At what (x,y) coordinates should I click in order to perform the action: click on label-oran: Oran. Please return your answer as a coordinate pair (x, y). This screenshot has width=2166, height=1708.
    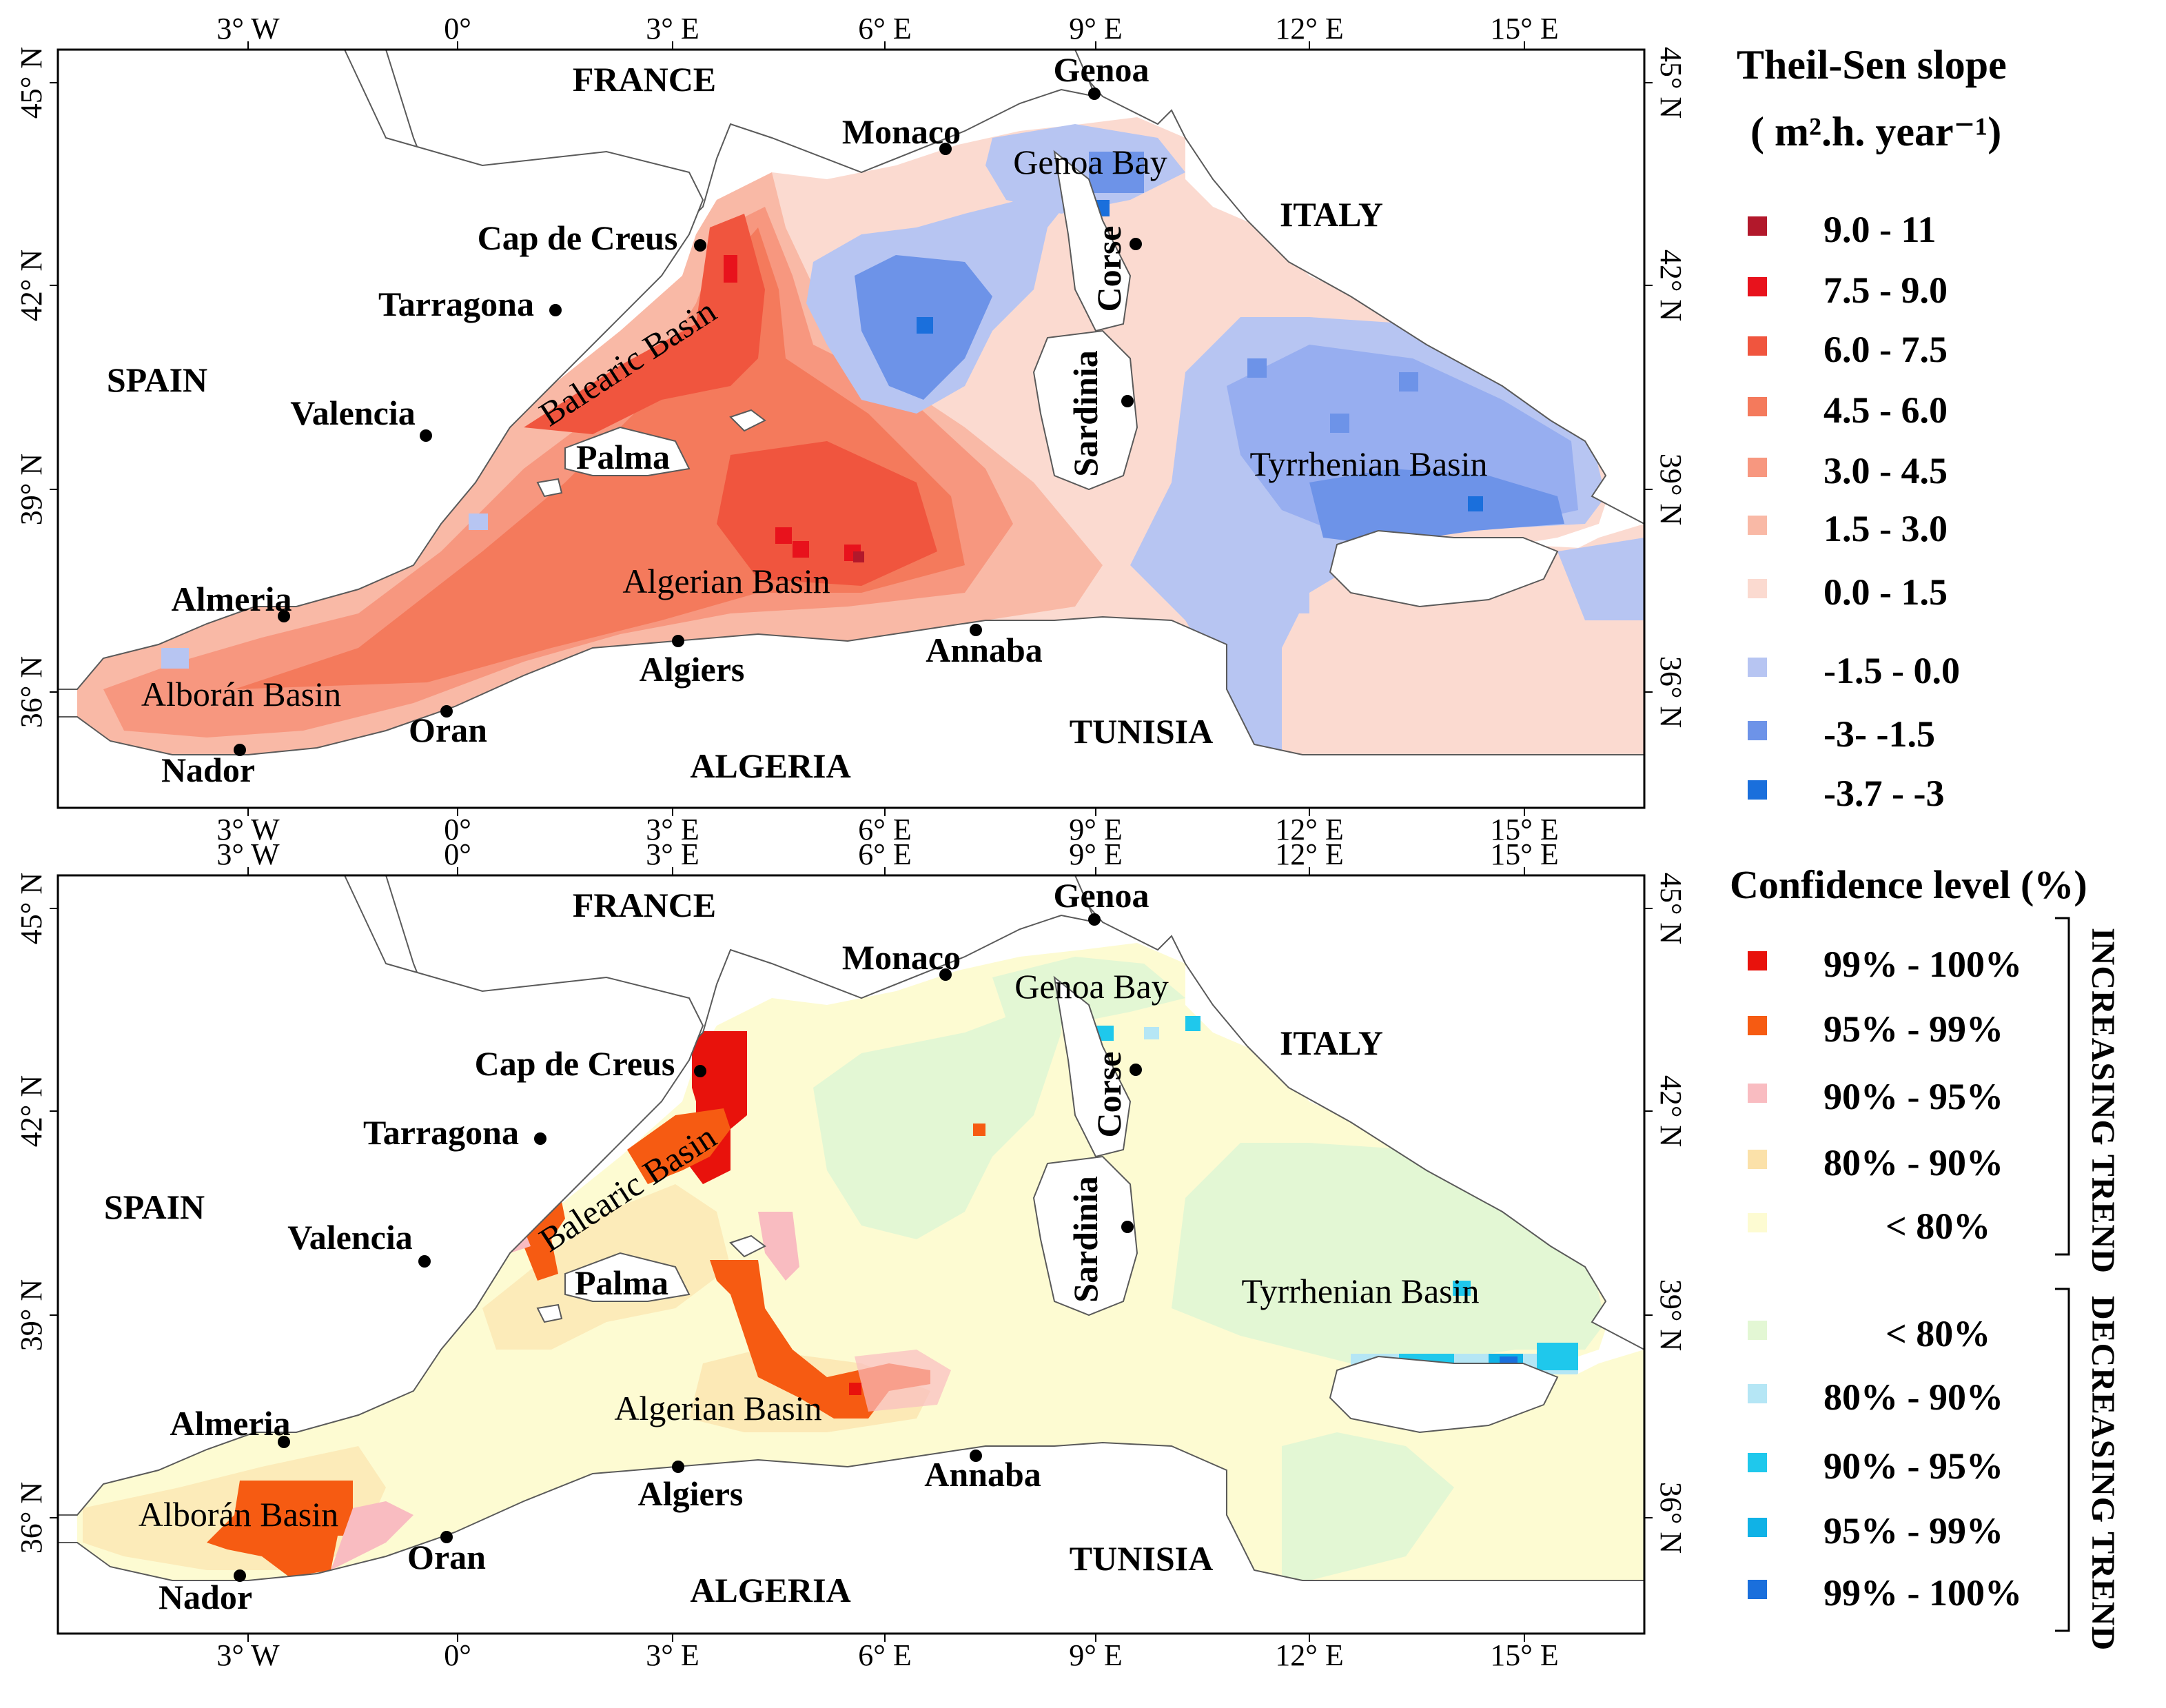
    Looking at the image, I should click on (446, 1557).